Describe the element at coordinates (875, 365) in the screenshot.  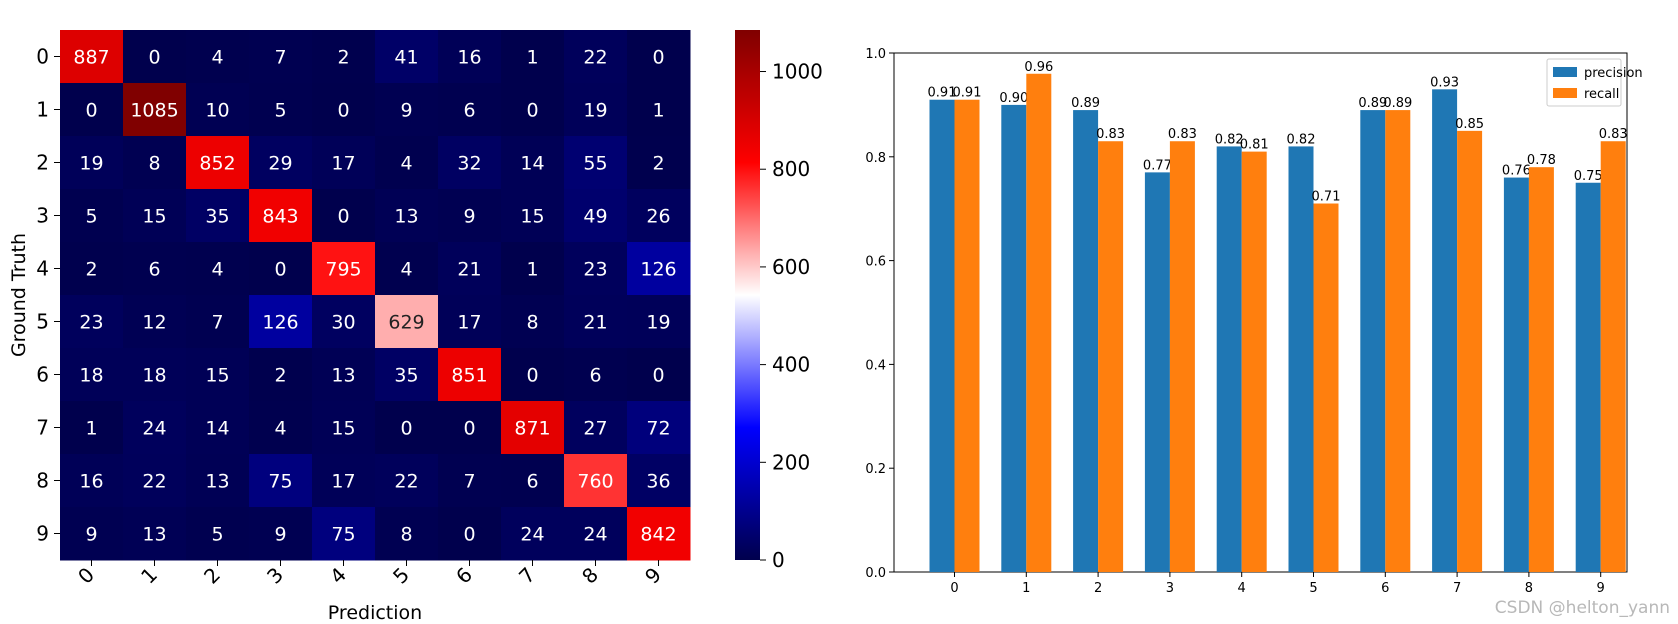
I see `y-tick-label: 0.4` at that location.